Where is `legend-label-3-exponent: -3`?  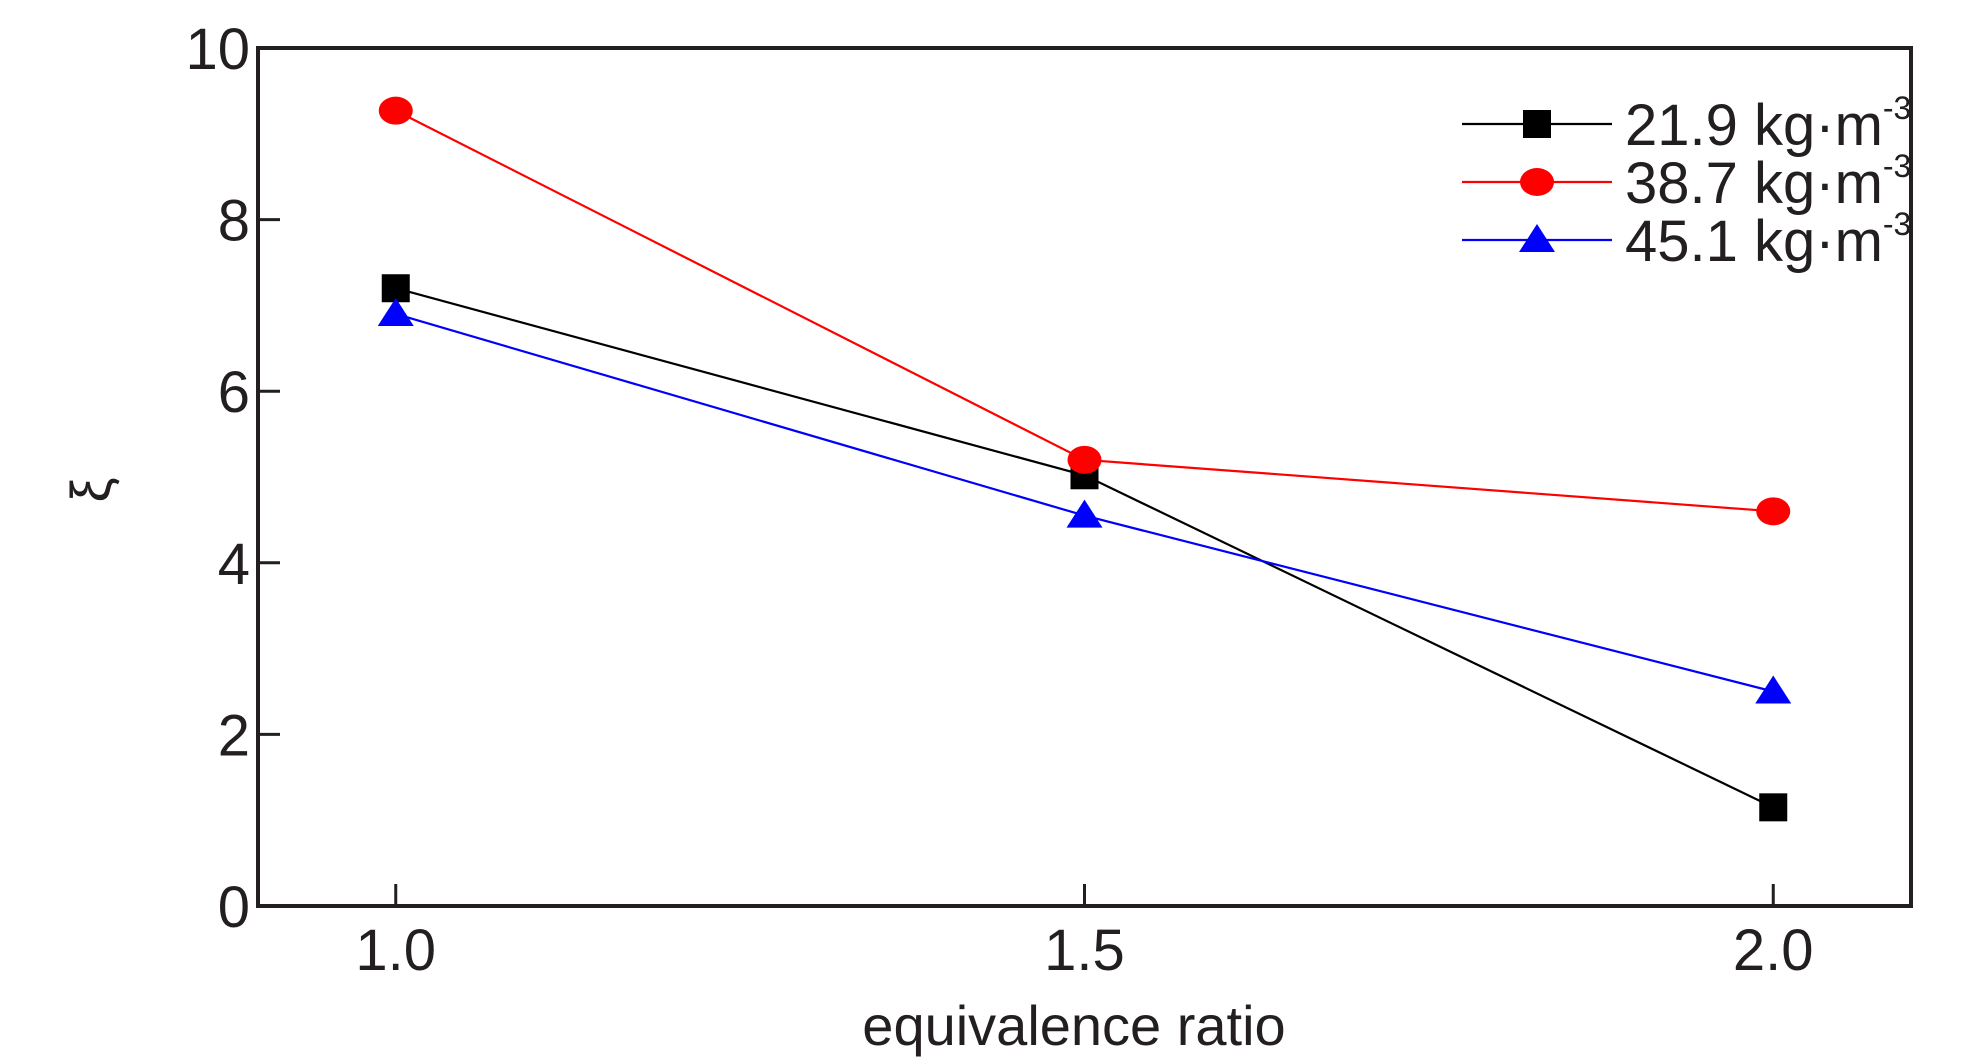 legend-label-3-exponent: -3 is located at coordinates (1897, 224).